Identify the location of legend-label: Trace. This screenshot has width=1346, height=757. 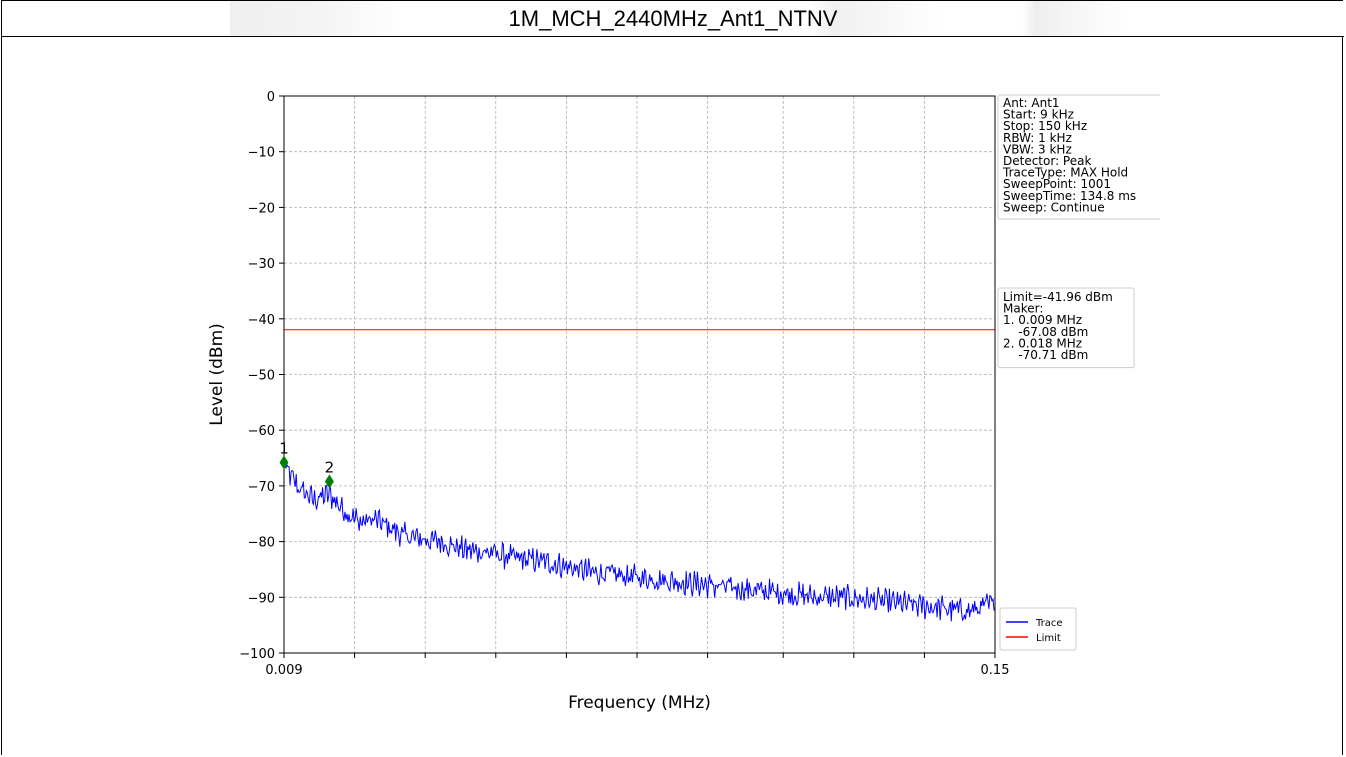
(1049, 623).